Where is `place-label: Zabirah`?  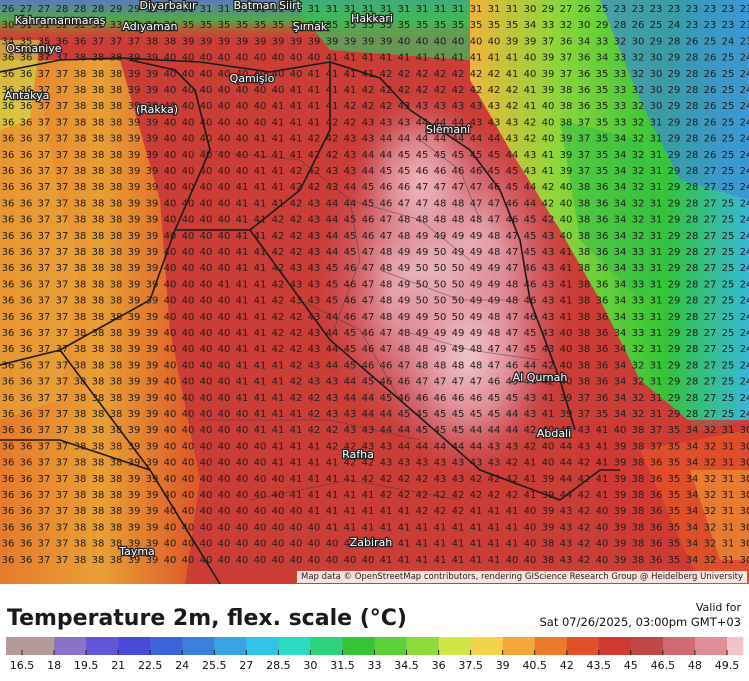 place-label: Zabirah is located at coordinates (371, 542).